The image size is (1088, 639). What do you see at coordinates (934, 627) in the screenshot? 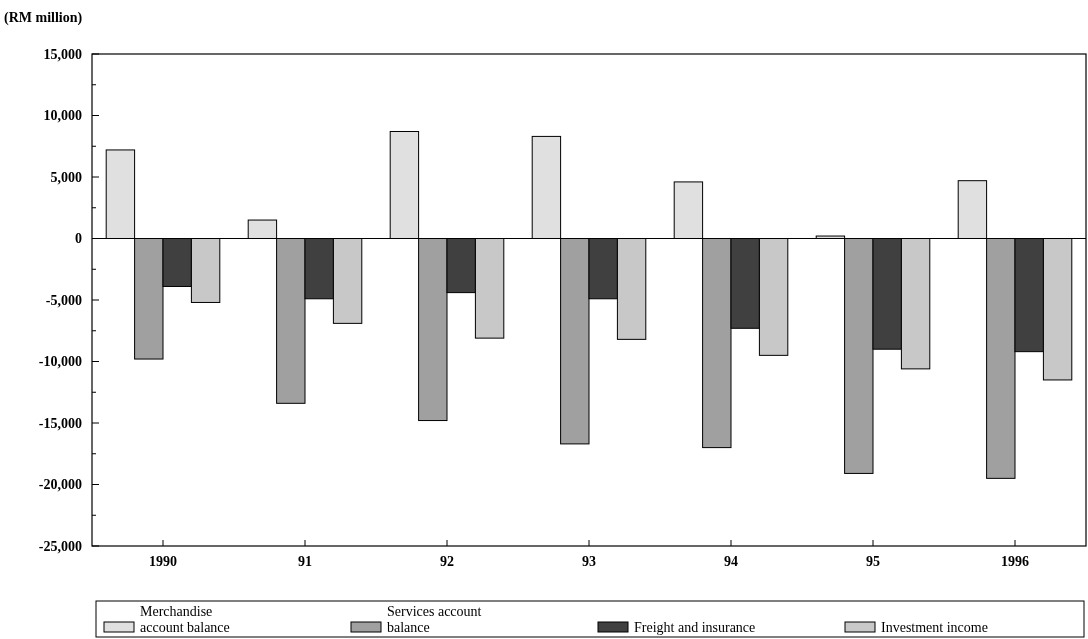
I see `legend-label: Investment income` at bounding box center [934, 627].